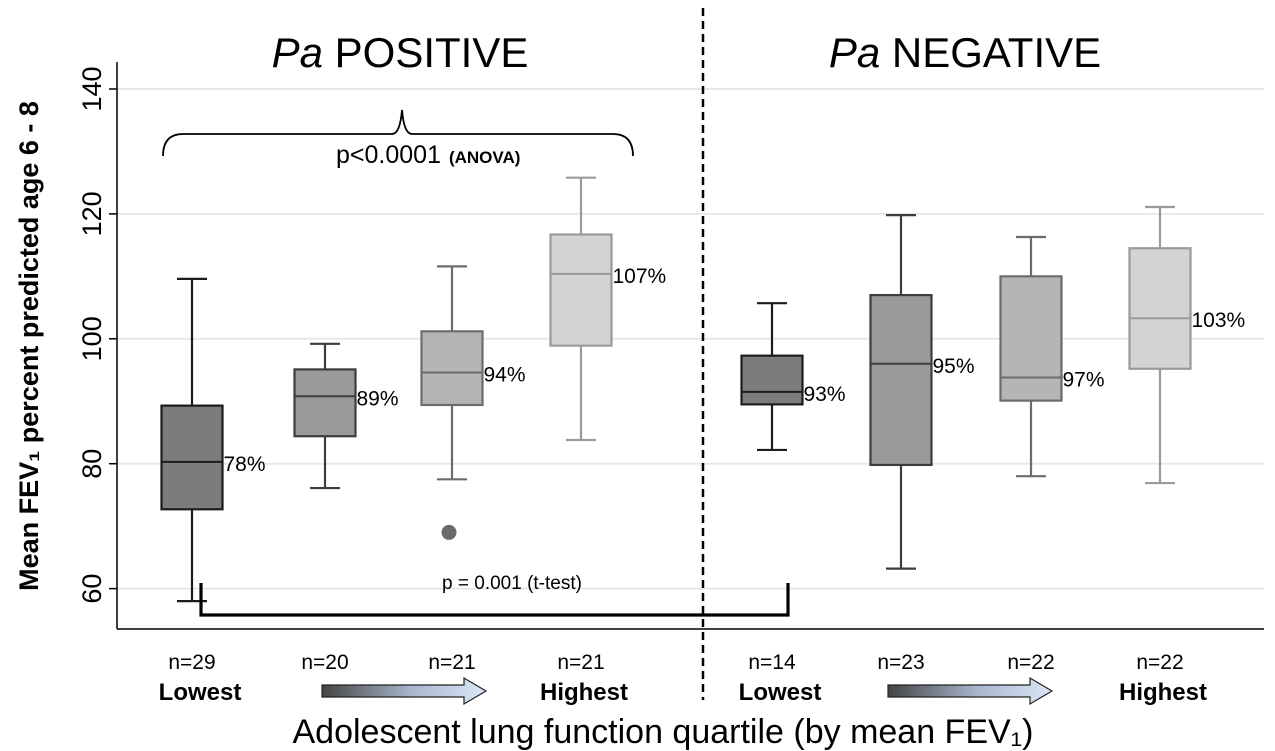  I want to click on ttest-bracket, so click(494, 600).